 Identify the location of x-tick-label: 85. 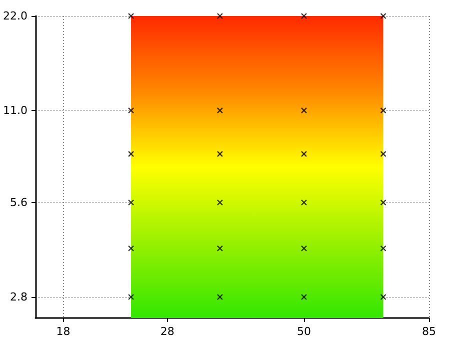
(429, 331).